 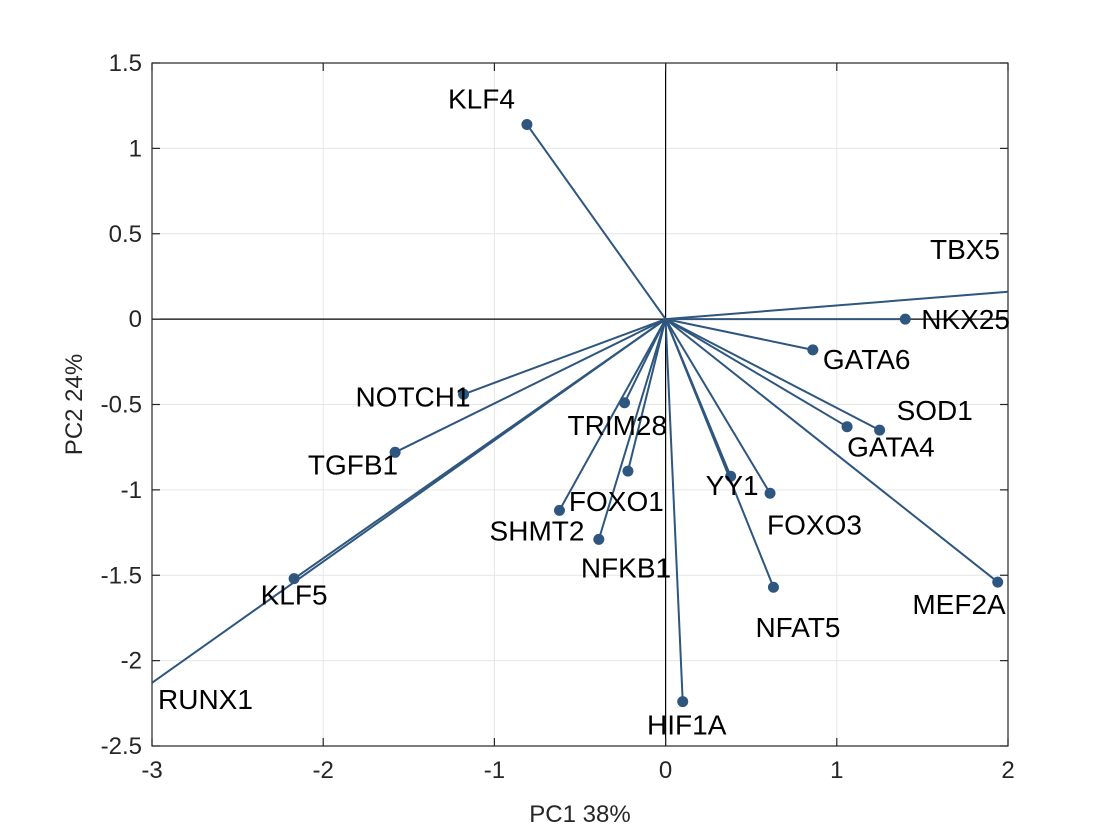 What do you see at coordinates (412, 396) in the screenshot?
I see `vector-label: NOTCH1` at bounding box center [412, 396].